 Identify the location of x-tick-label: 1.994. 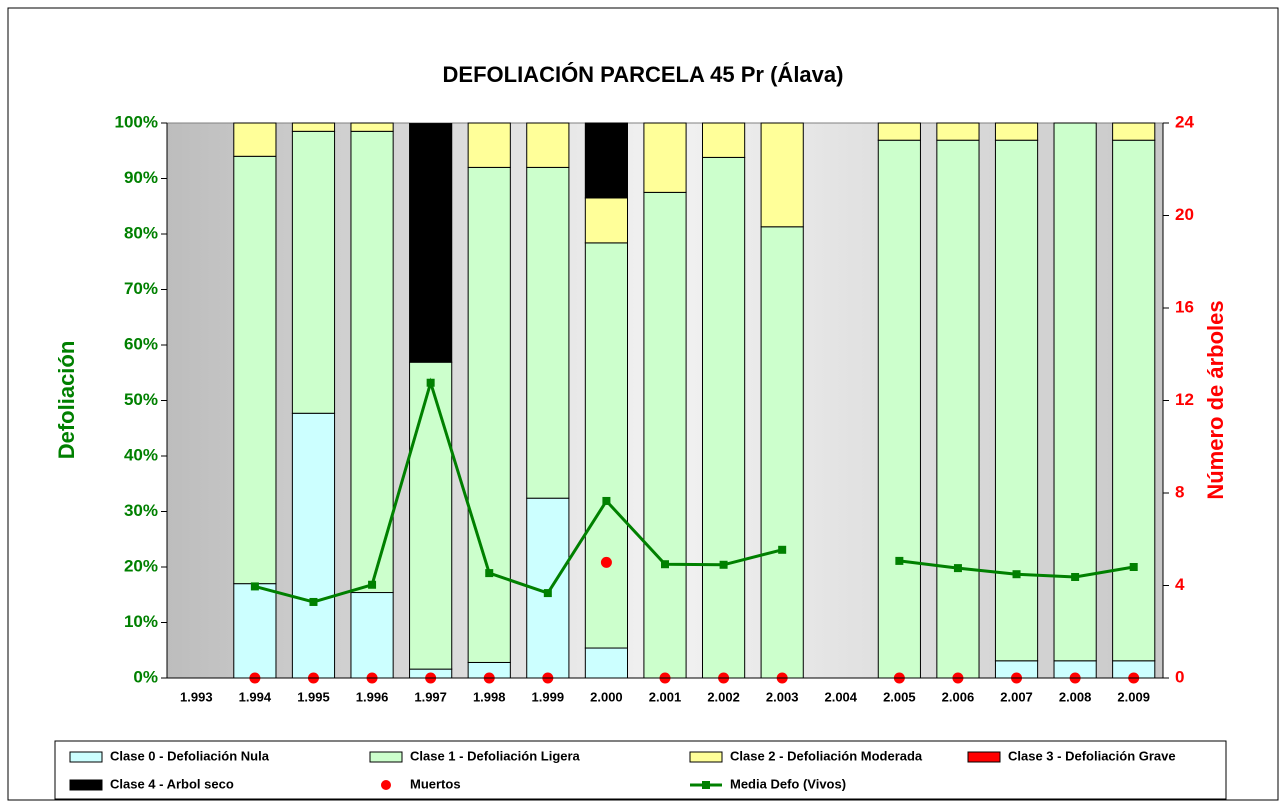
(255, 696).